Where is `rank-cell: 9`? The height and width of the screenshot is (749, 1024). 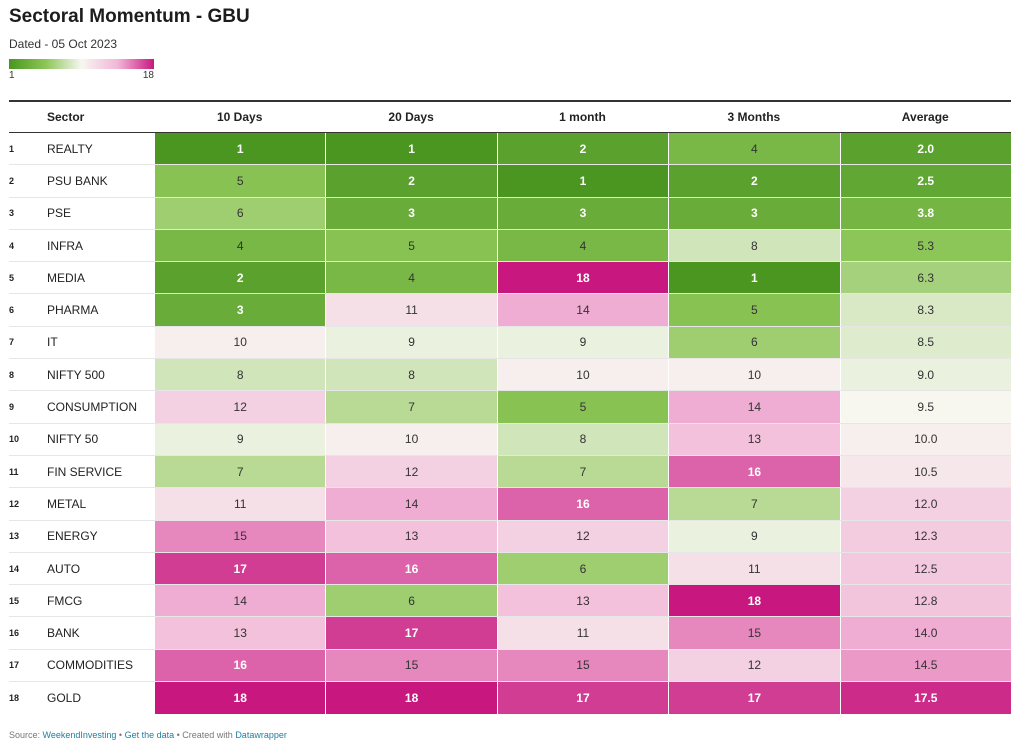
rank-cell: 9 is located at coordinates (12, 407).